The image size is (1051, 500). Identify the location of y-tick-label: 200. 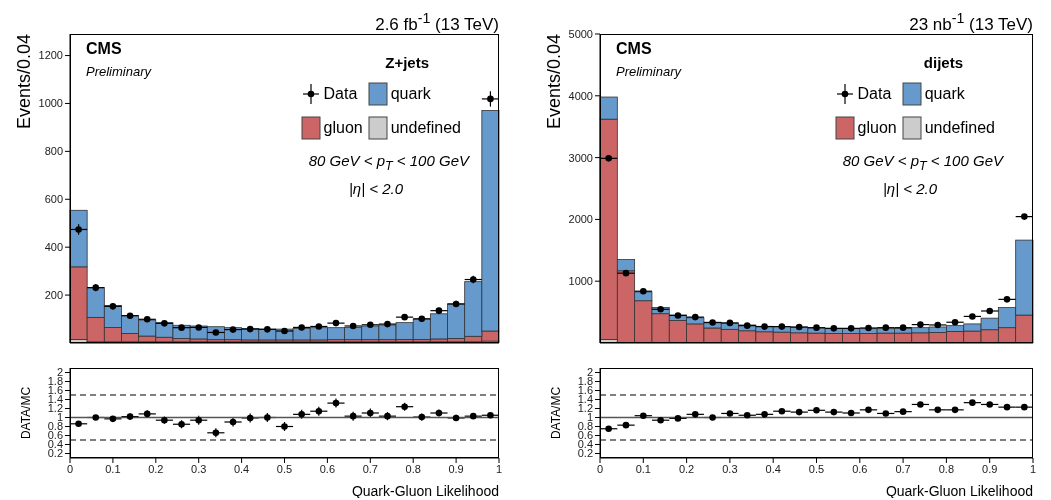
(53, 295).